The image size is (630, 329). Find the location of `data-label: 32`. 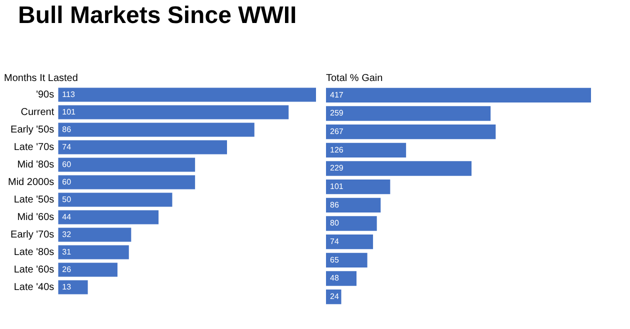

data-label: 32 is located at coordinates (67, 234).